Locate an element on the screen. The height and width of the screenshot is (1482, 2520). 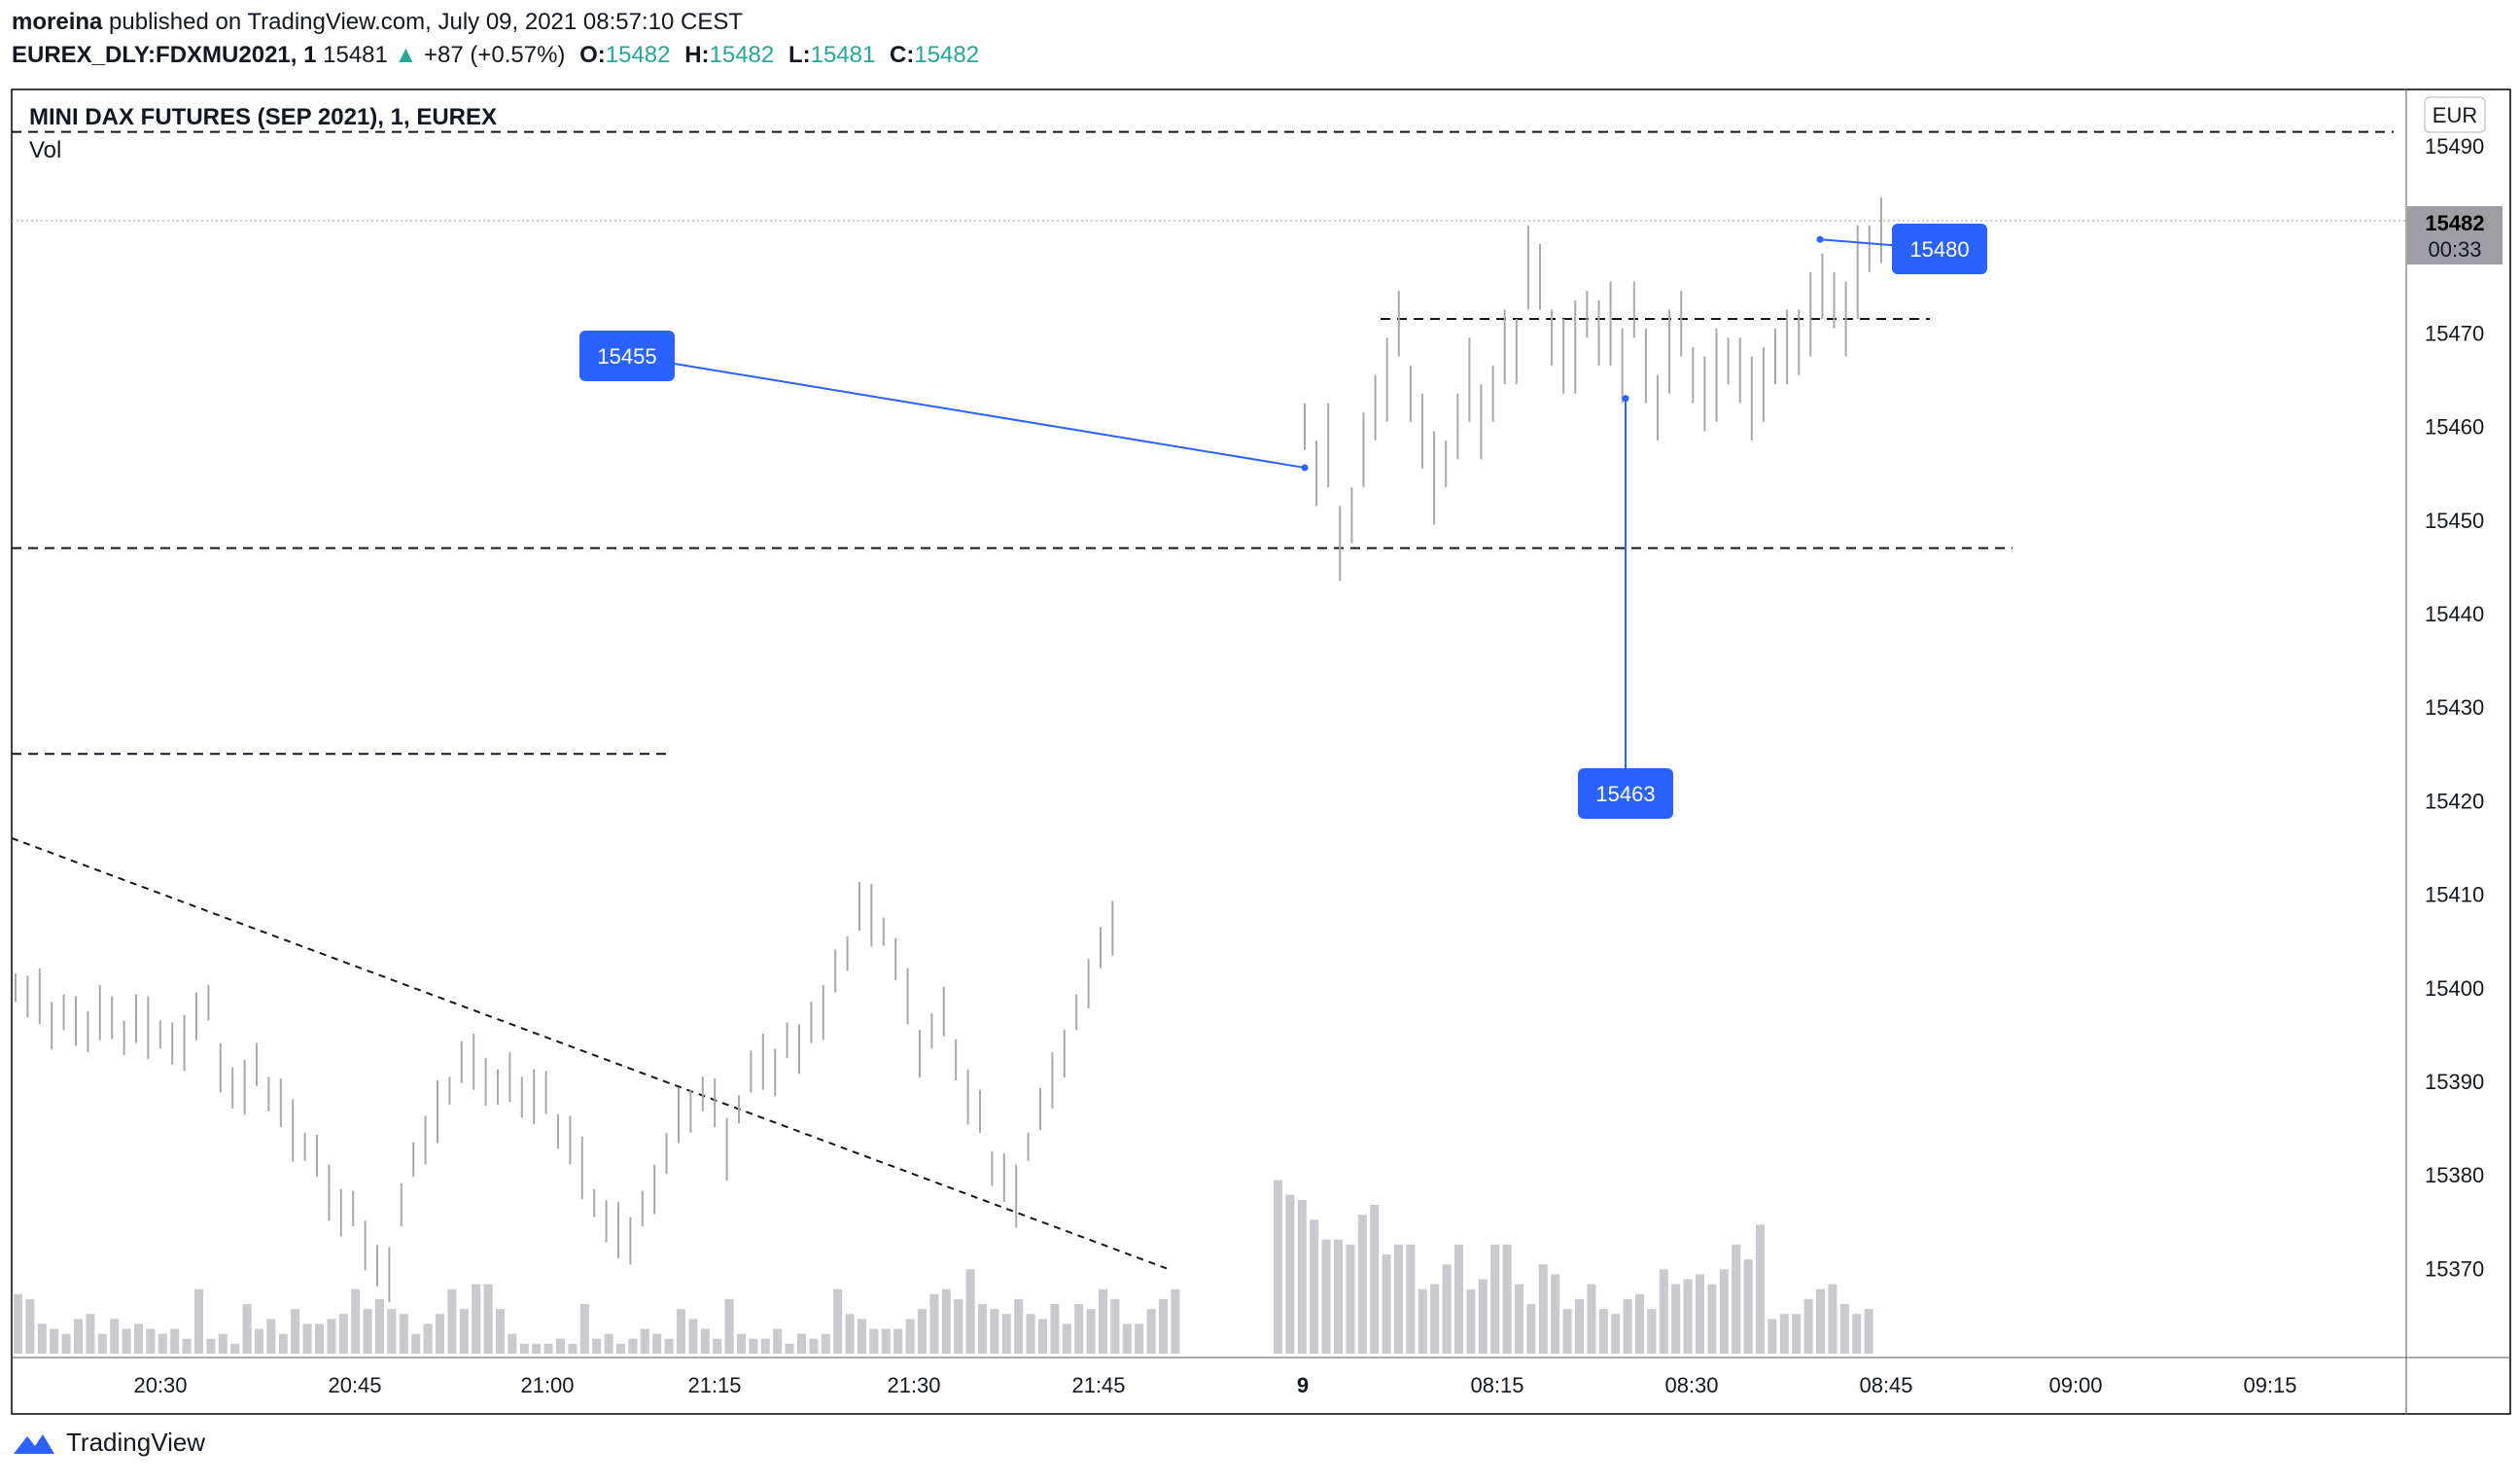
high-label: H: is located at coordinates (697, 55).